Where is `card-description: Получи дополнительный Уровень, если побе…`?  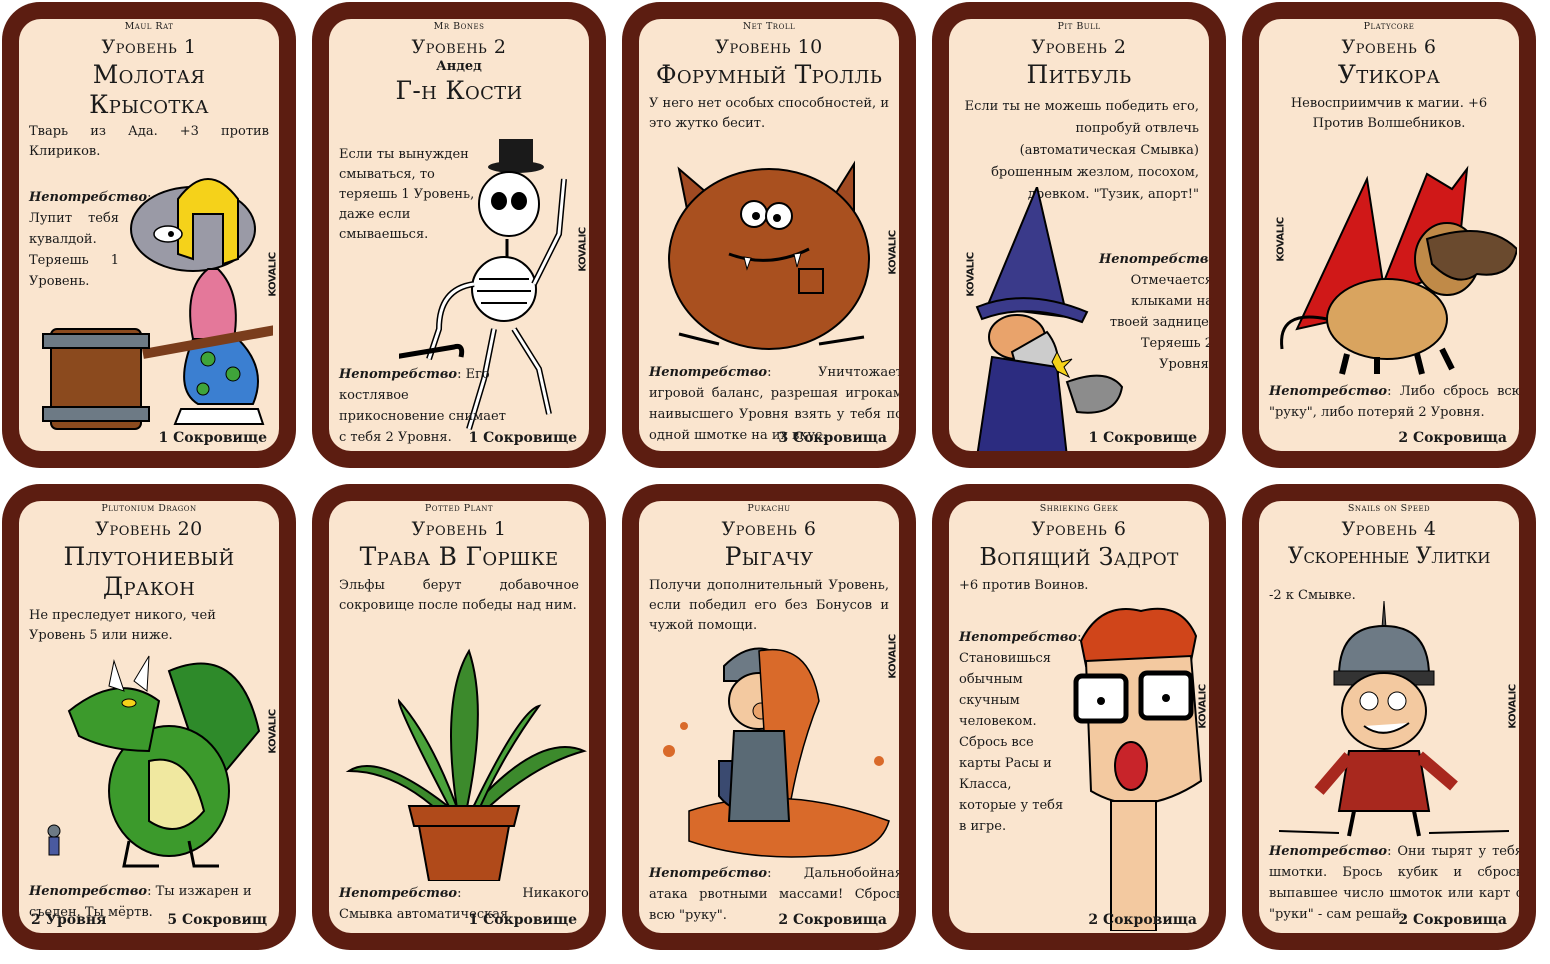
card-description: Получи дополнительный Уровень, если побе… is located at coordinates (769, 605).